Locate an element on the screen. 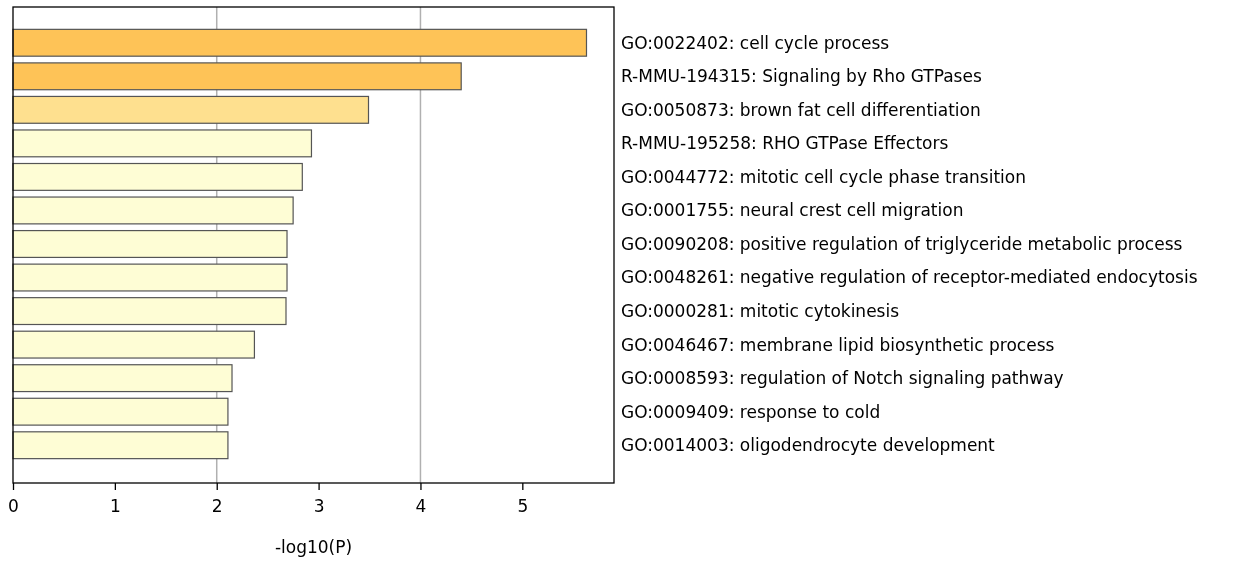 The height and width of the screenshot is (567, 1243). y-tick-label: GO:0046467: membrane lipid biosynthetic process is located at coordinates (838, 344).